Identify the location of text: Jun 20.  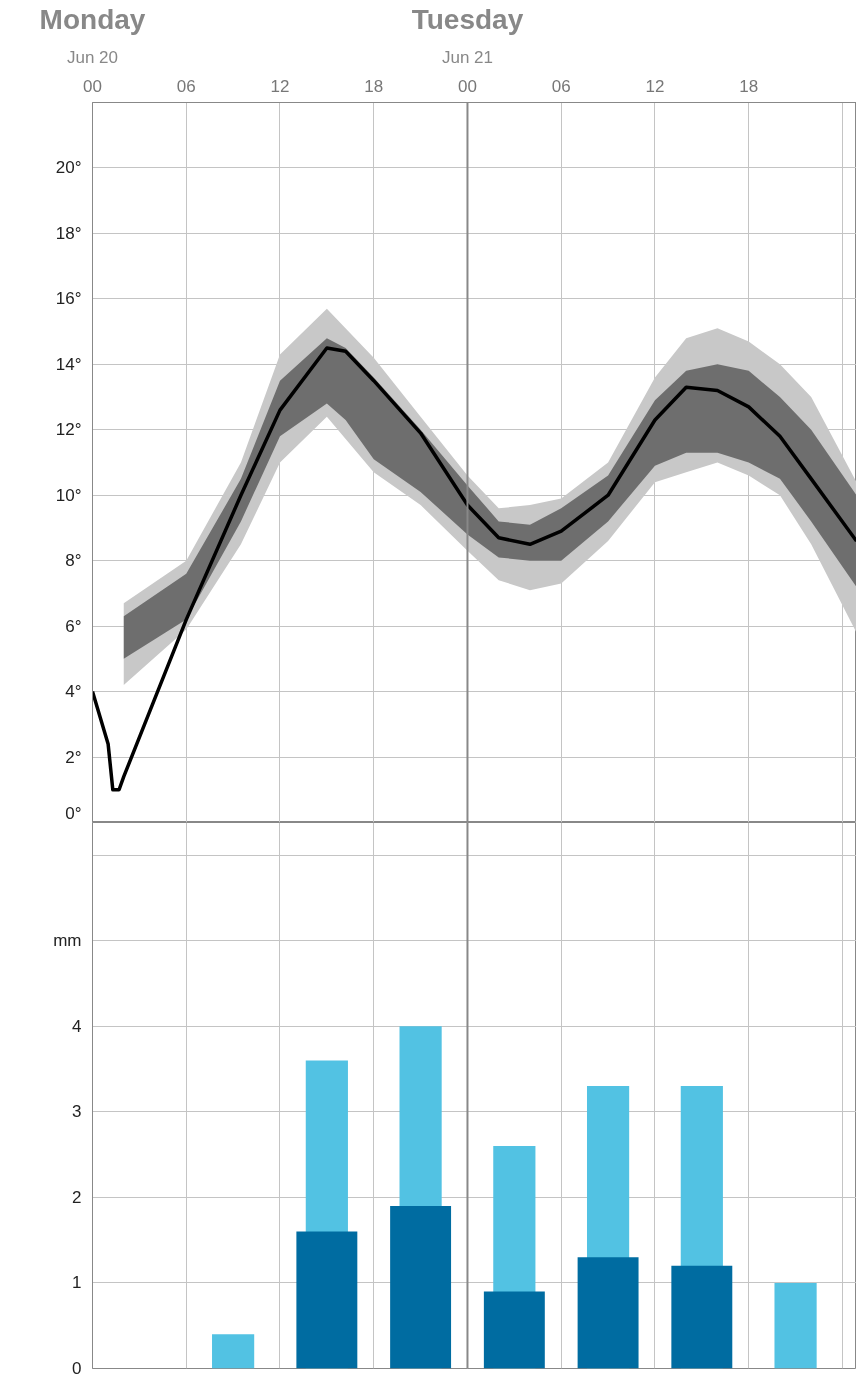
(92, 57).